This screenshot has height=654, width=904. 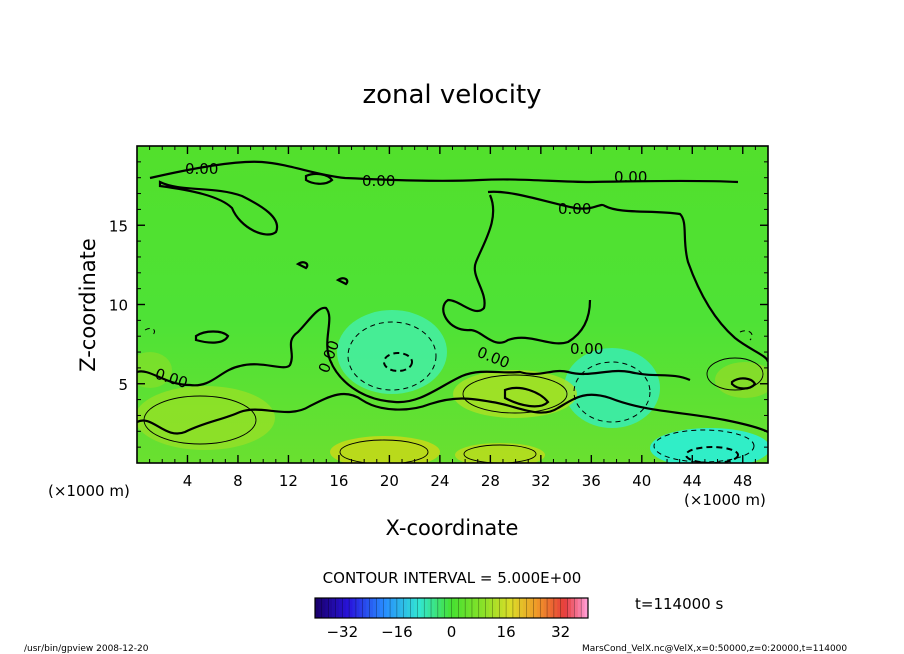 I want to click on x-tick-label: 32, so click(x=540, y=481).